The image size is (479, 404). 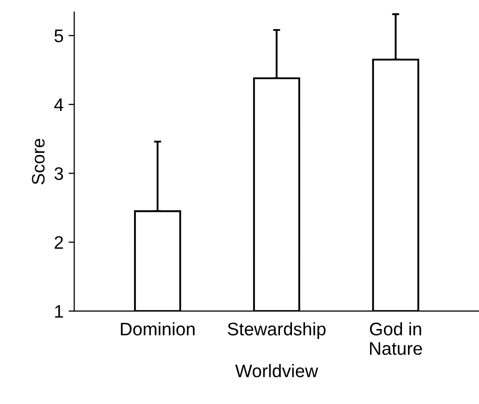 What do you see at coordinates (277, 331) in the screenshot?
I see `x-tick-label: Stewardship` at bounding box center [277, 331].